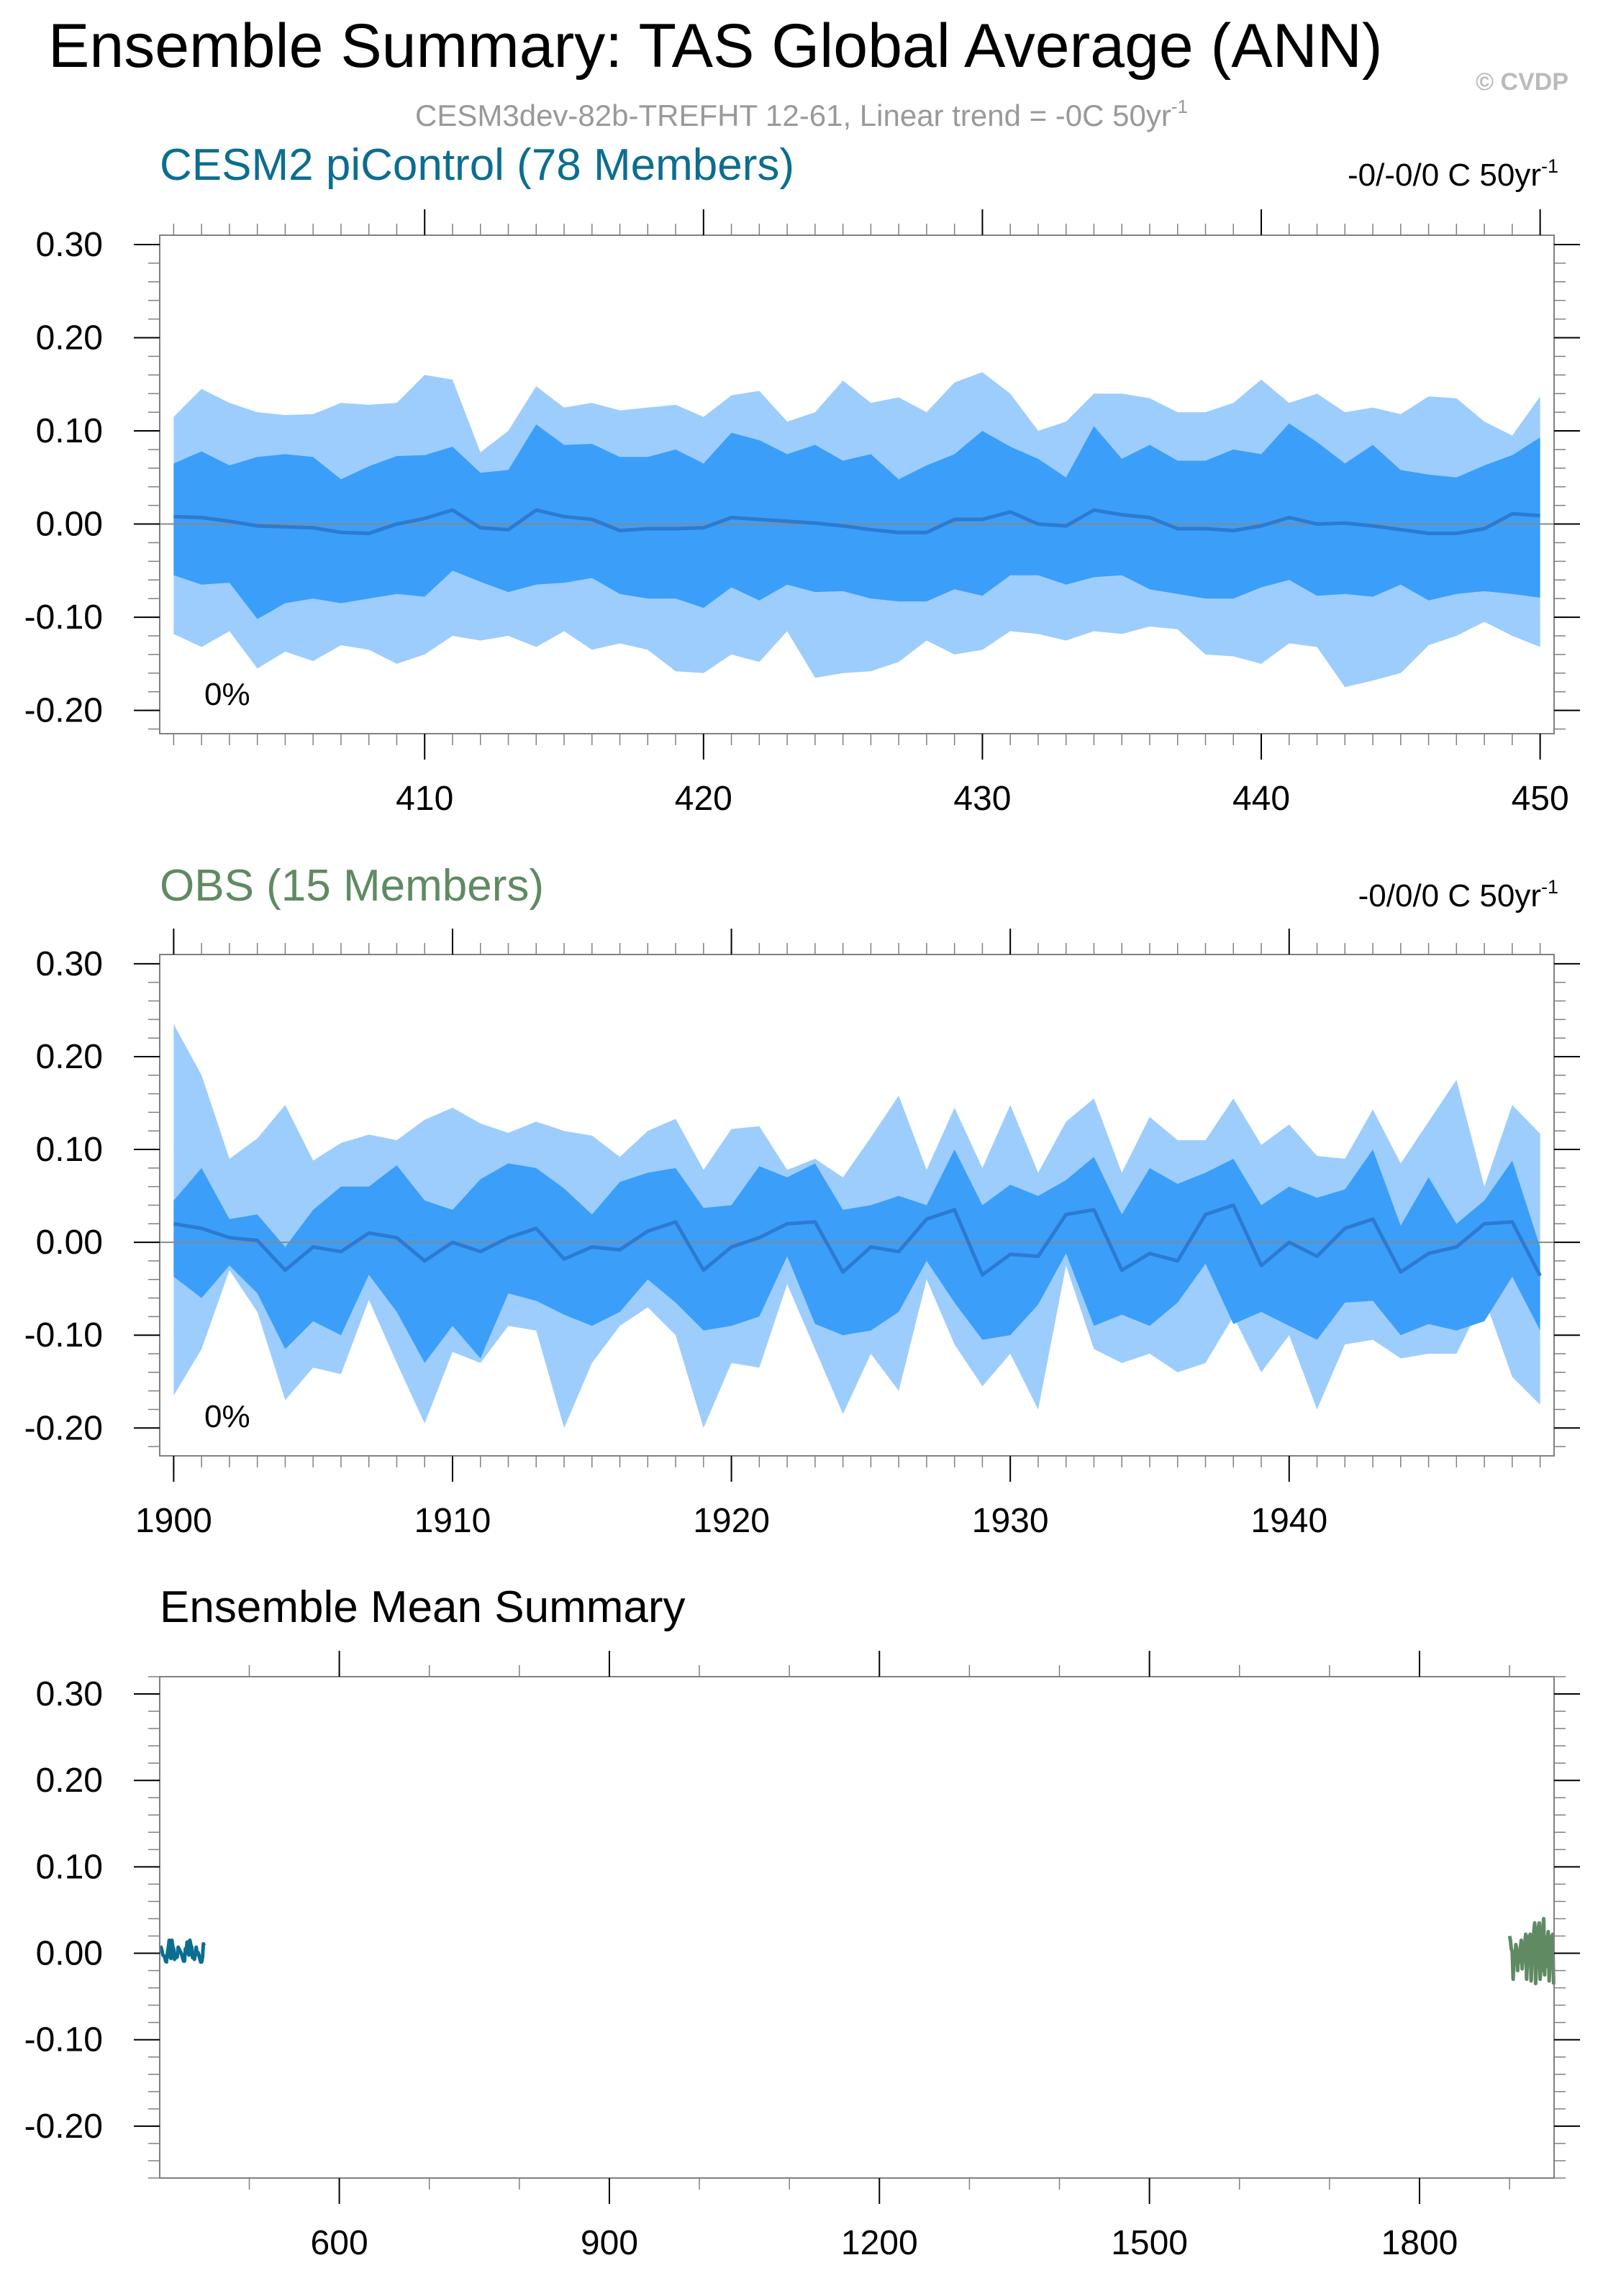  I want to click on subtitle-superscript: -1, so click(1179, 106).